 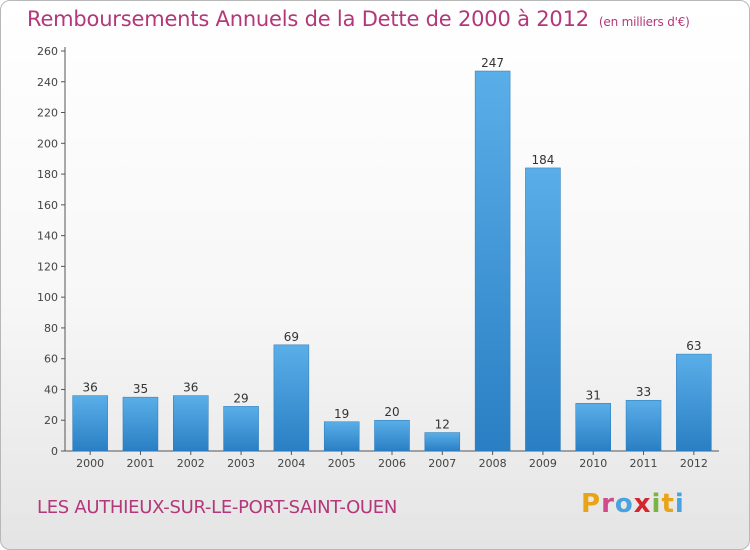 I want to click on bar-2001, so click(x=140, y=424).